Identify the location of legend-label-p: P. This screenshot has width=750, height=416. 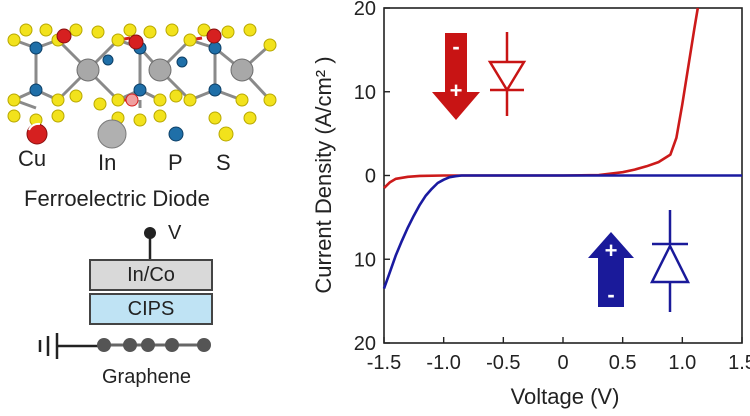
(175, 162).